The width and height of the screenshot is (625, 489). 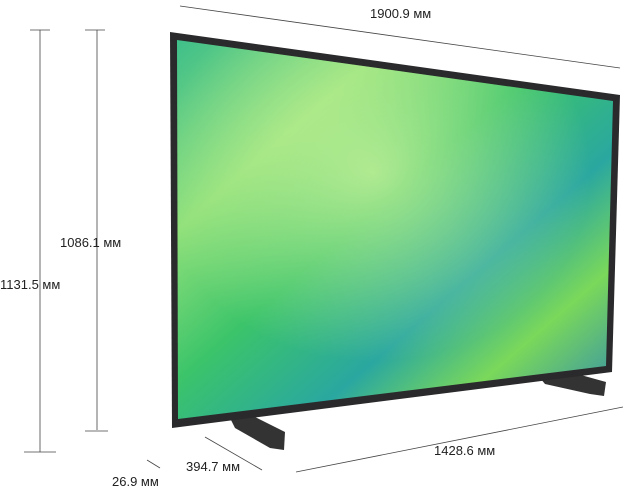 What do you see at coordinates (153, 464) in the screenshot?
I see `panel-depth-arrow` at bounding box center [153, 464].